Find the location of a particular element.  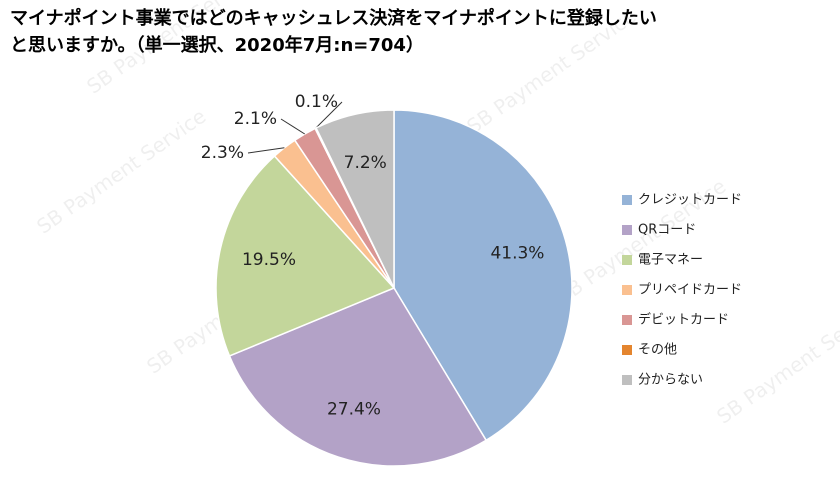

legend-label: 分からない is located at coordinates (670, 380).